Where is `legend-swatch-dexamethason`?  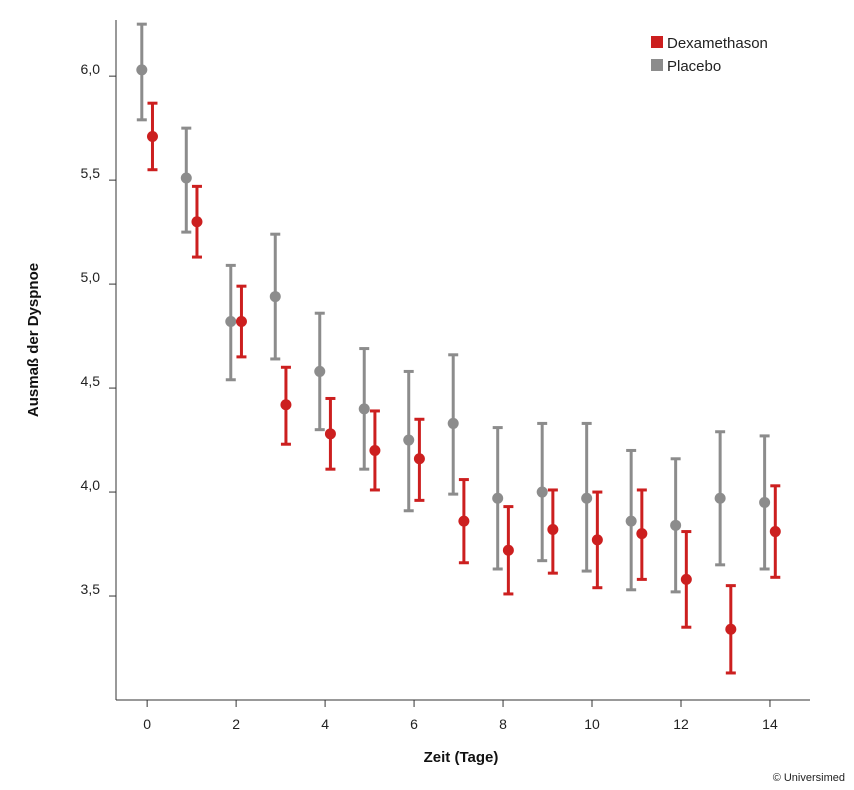
legend-swatch-dexamethason is located at coordinates (657, 42).